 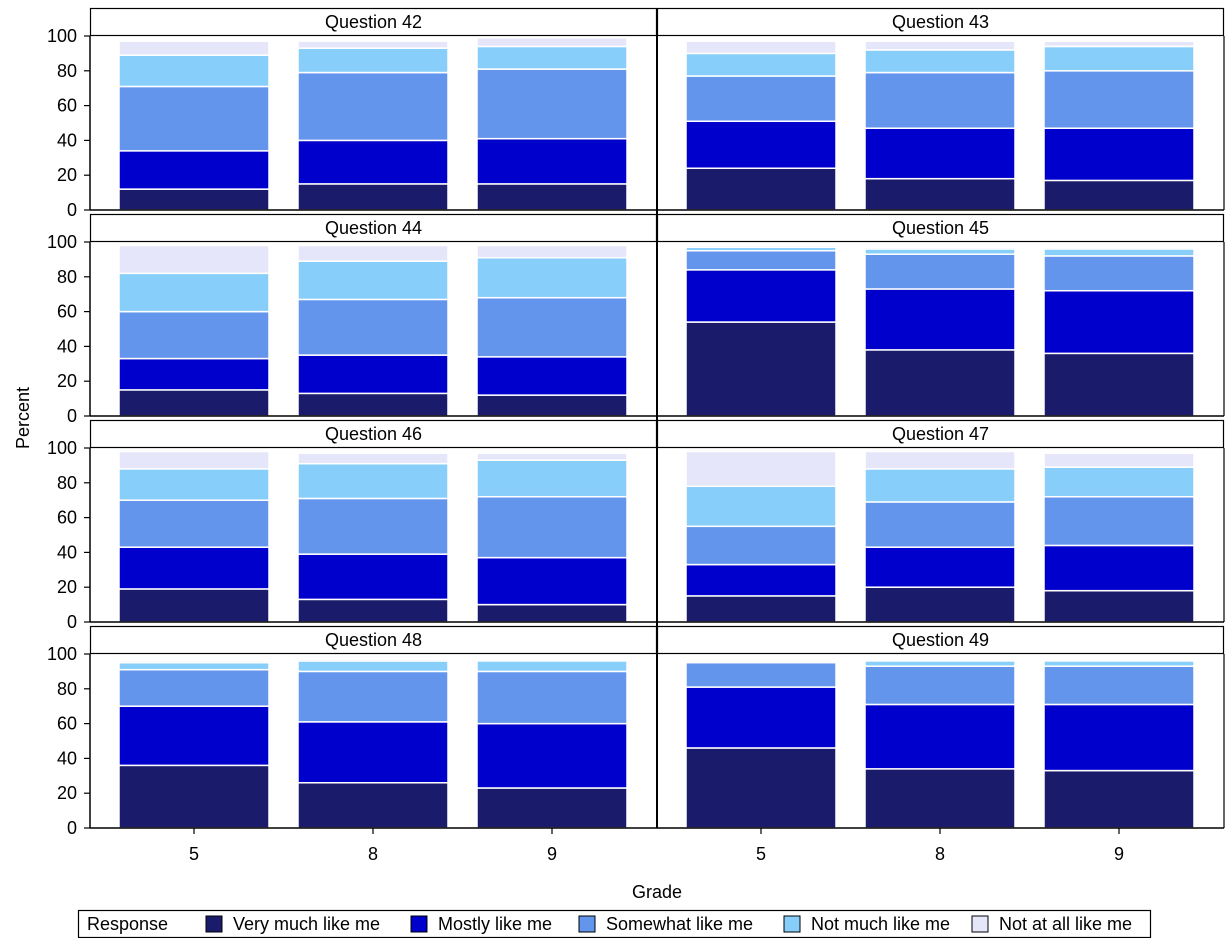 What do you see at coordinates (940, 315) in the screenshot?
I see `panel-q45: Question 45` at bounding box center [940, 315].